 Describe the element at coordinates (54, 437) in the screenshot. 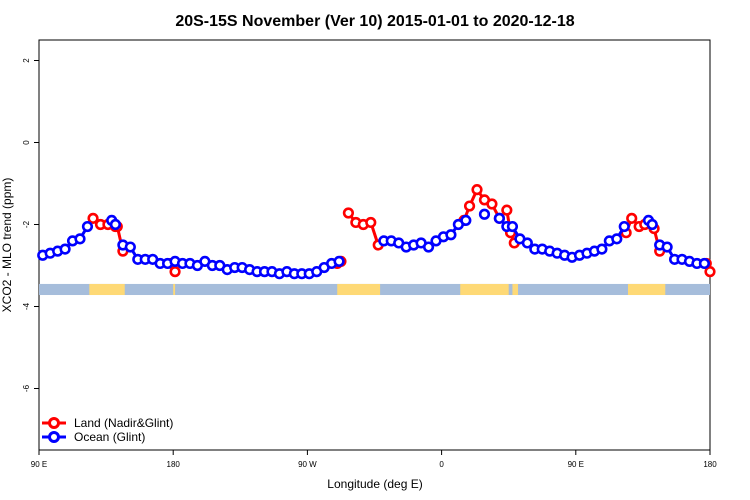

I see `legend-ocean-marker` at that location.